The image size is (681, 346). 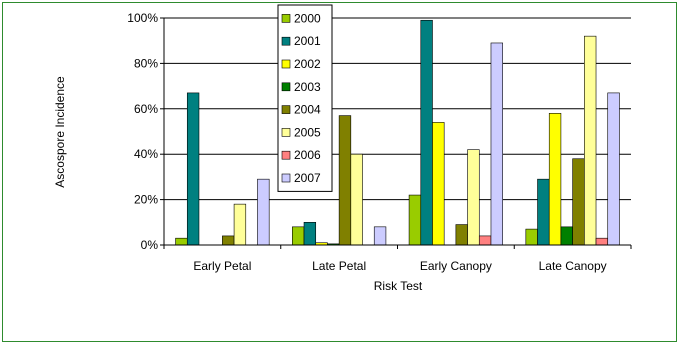 I want to click on legend-label-2007: 2007, so click(x=307, y=178).